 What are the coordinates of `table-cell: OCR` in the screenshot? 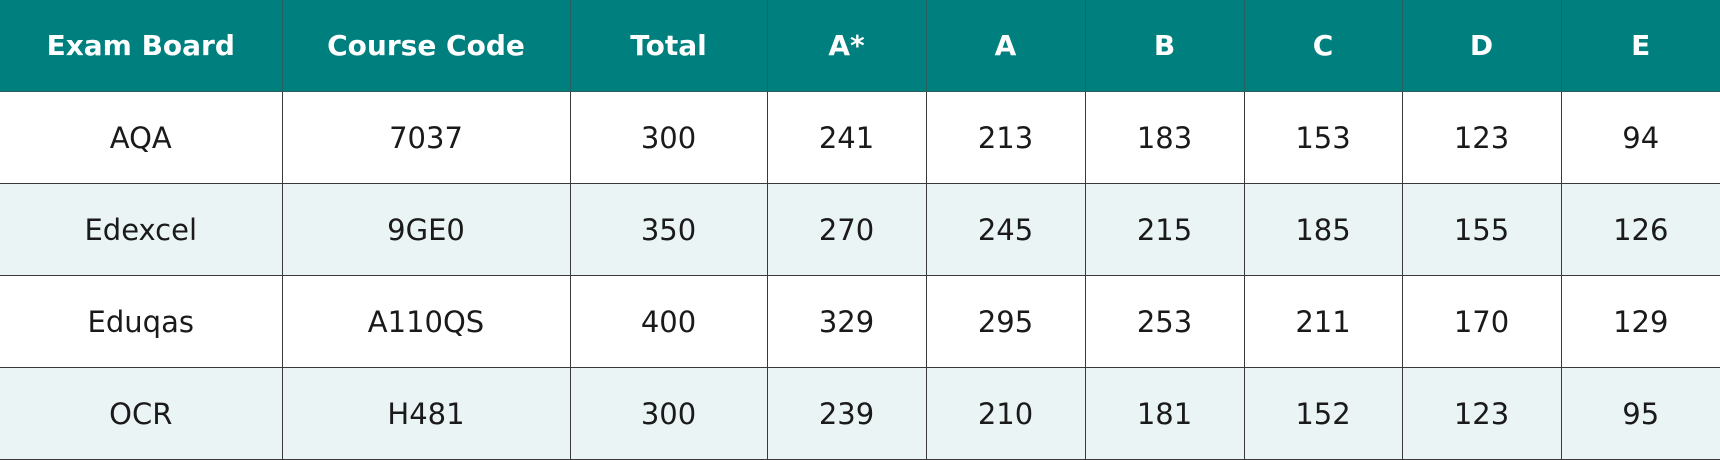 It's located at (141, 413).